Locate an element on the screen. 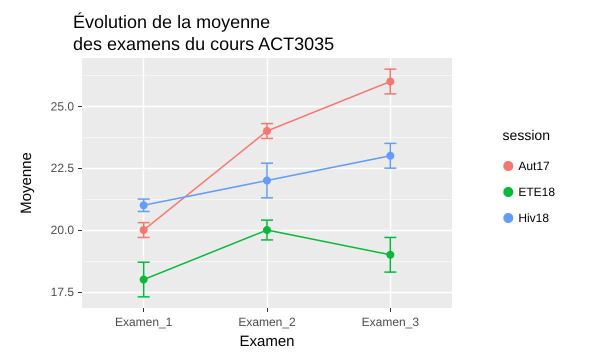 Image resolution: width=600 pixels, height=360 pixels. legend-label: Hiv18 is located at coordinates (534, 218).